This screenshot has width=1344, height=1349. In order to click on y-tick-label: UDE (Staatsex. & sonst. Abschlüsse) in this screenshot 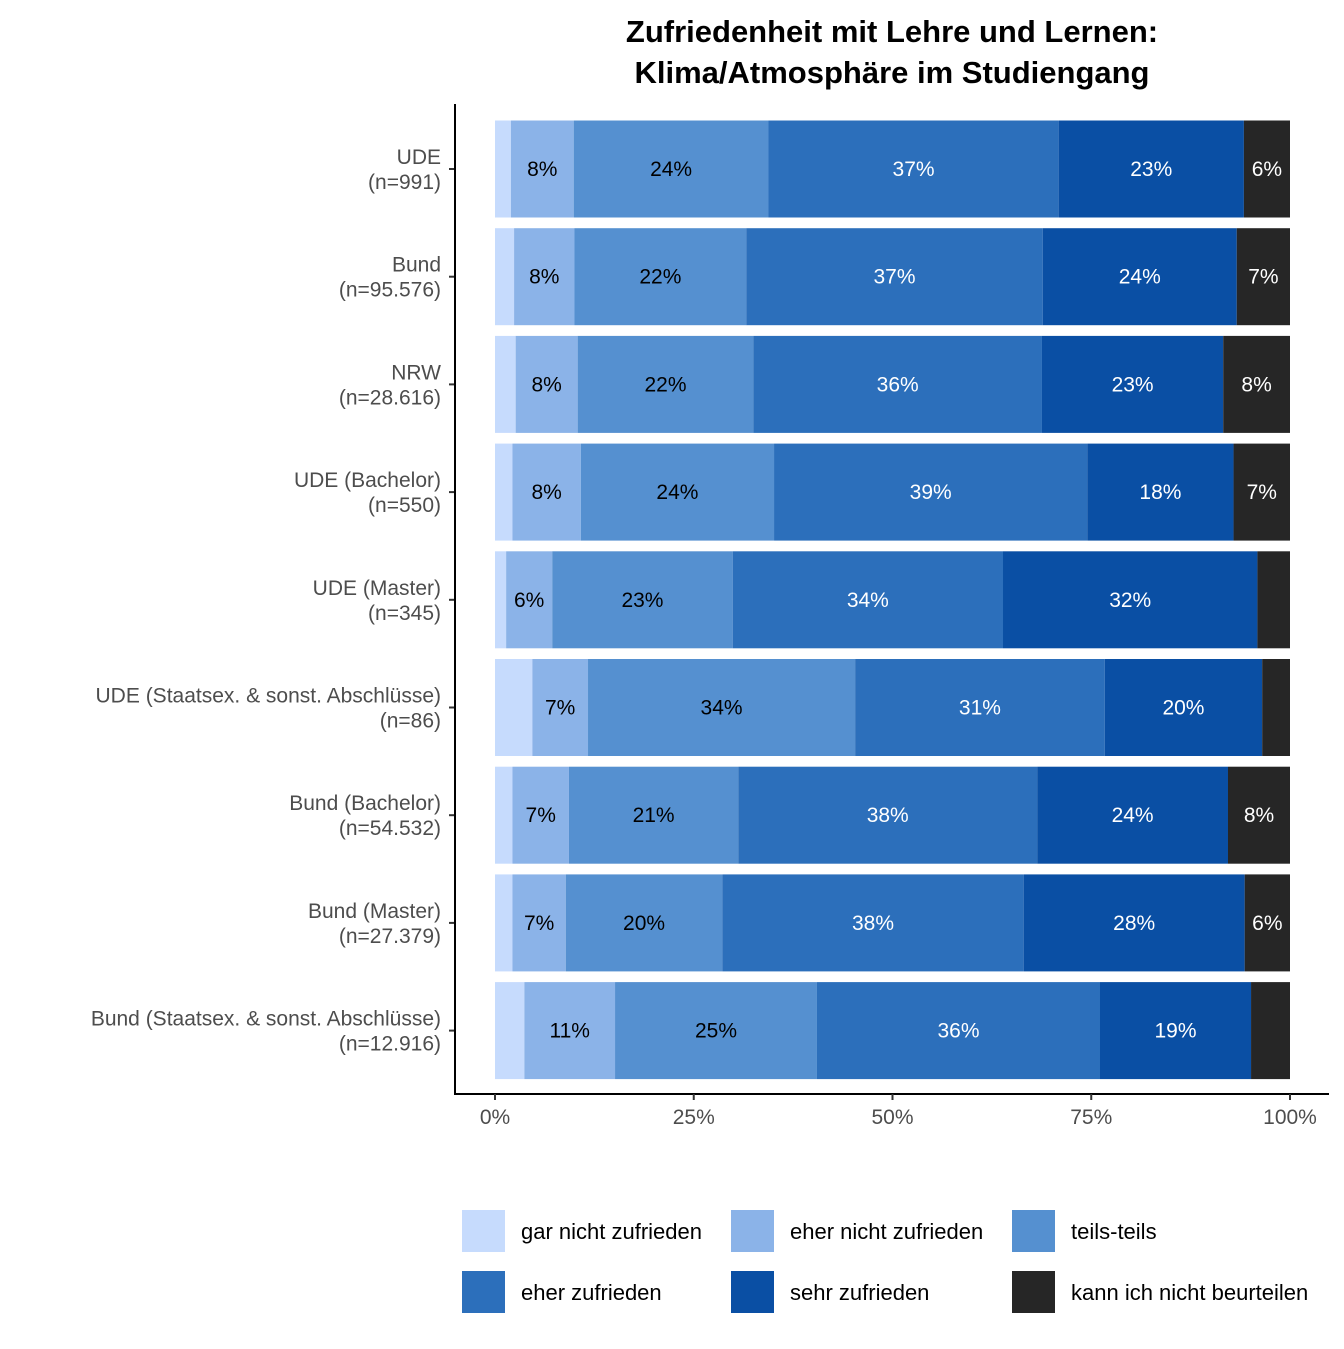, I will do `click(268, 696)`.